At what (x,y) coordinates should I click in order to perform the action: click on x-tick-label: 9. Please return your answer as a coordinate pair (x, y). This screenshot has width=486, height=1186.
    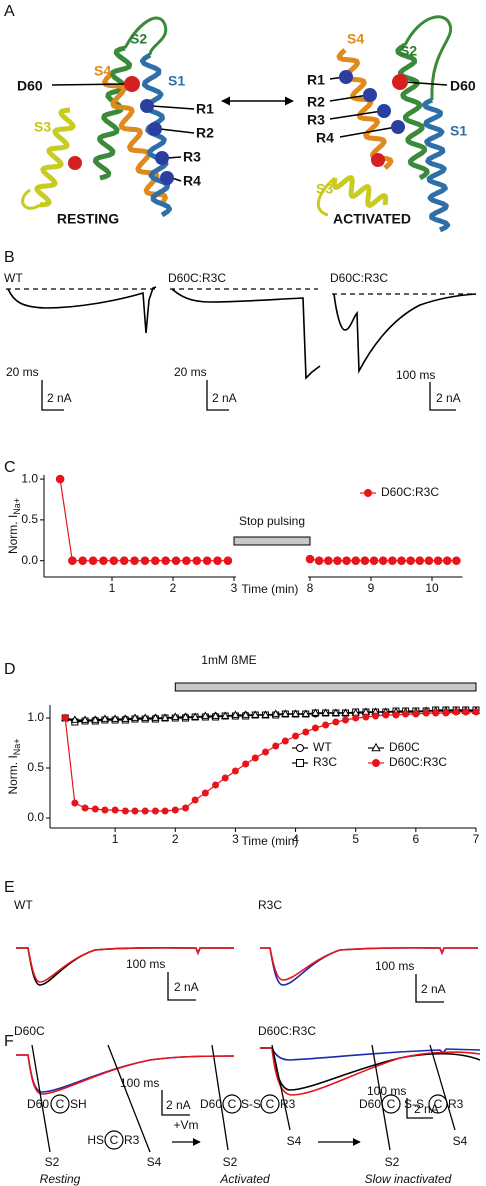
    Looking at the image, I should click on (371, 588).